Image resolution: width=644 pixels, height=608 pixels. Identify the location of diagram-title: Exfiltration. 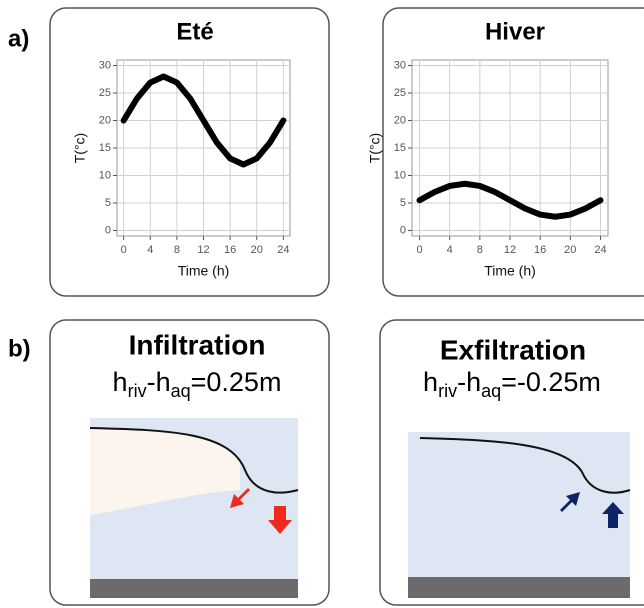
(513, 349).